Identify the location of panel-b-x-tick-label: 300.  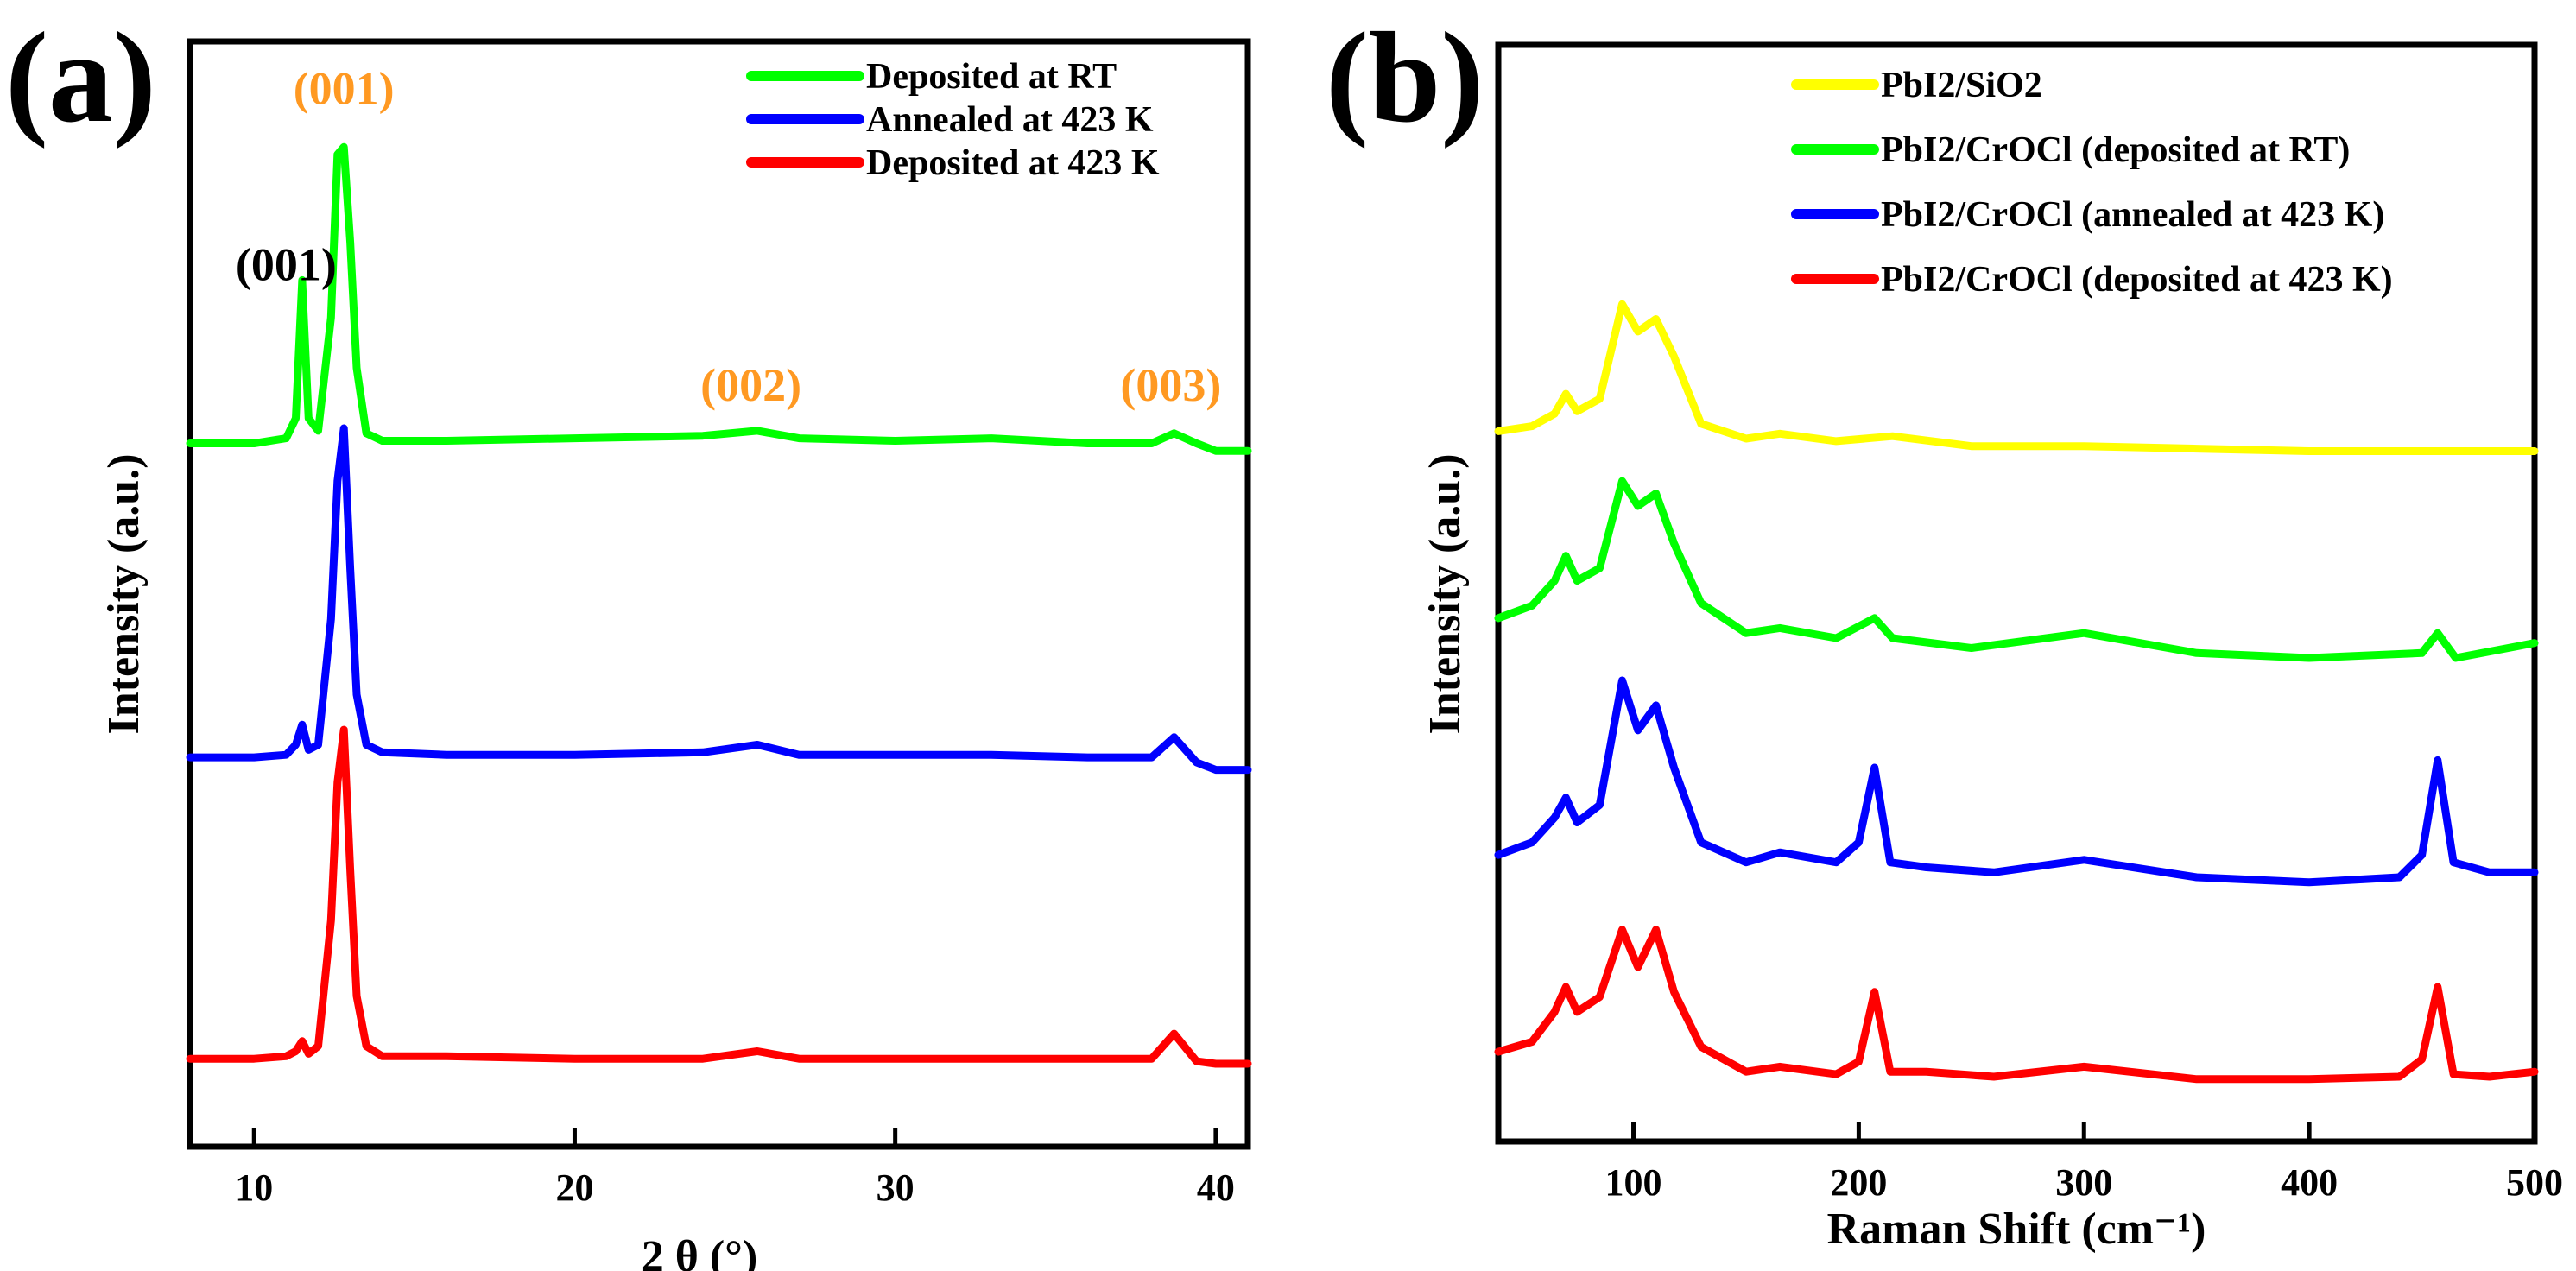
(2083, 1182).